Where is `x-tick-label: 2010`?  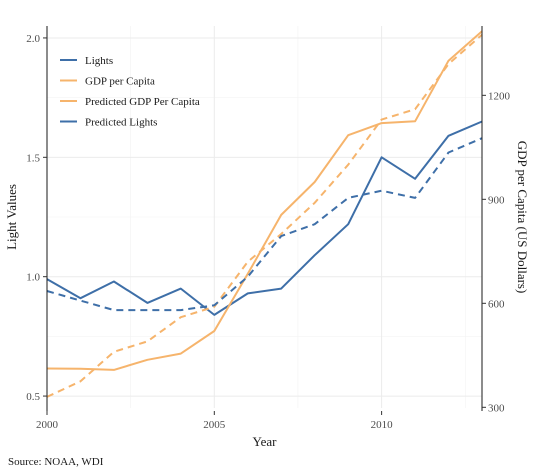
x-tick-label: 2010 is located at coordinates (382, 425).